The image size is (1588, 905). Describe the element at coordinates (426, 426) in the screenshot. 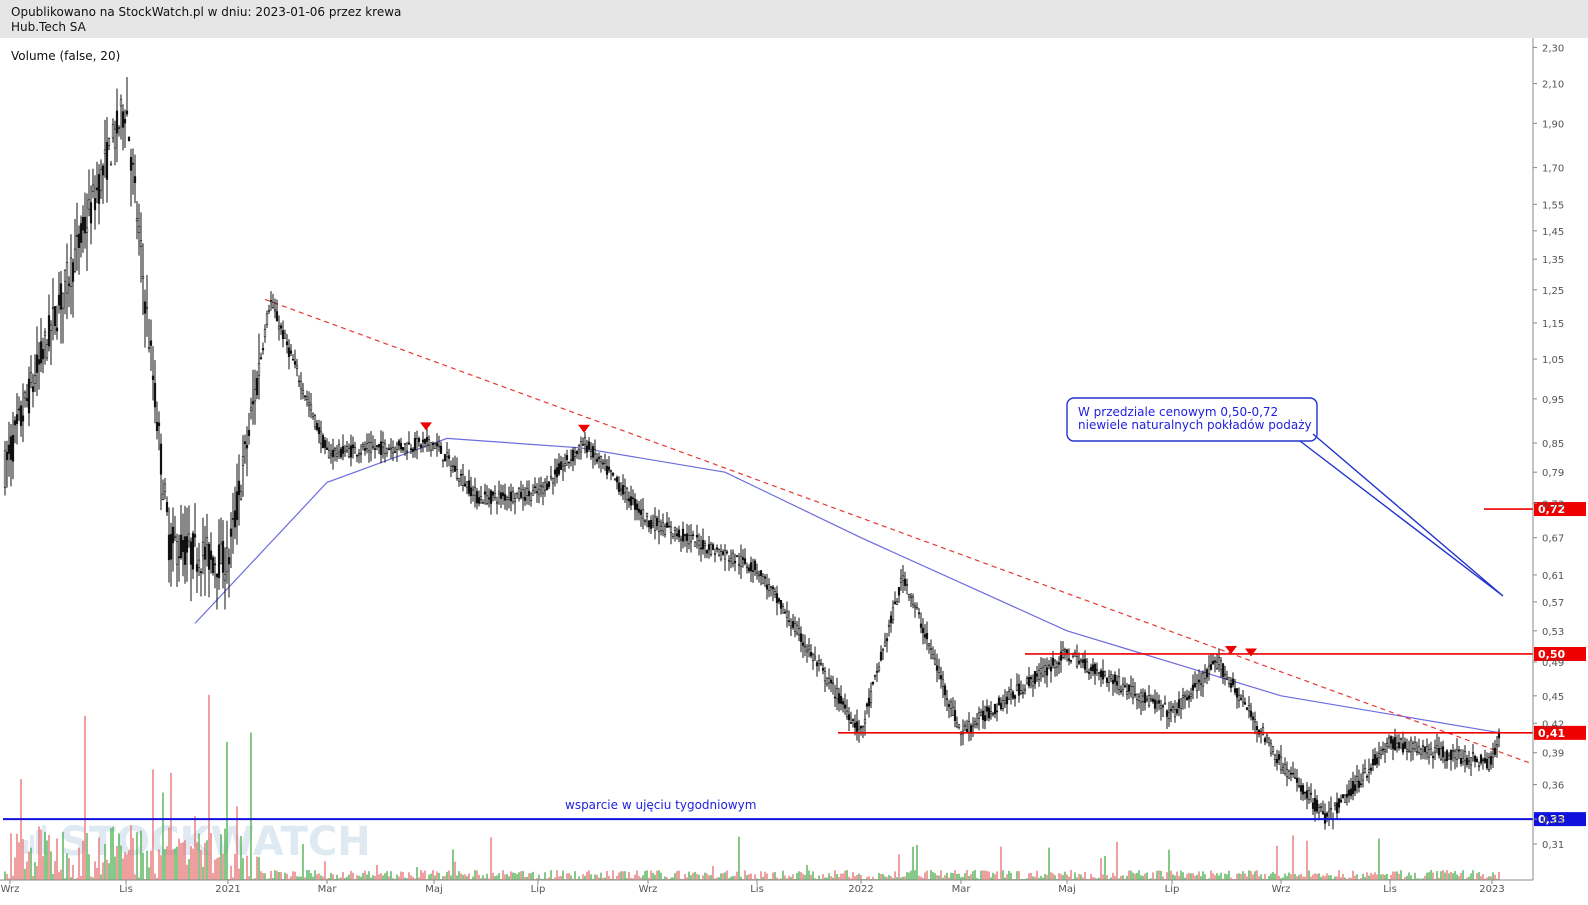

I see `resistance-marker` at that location.